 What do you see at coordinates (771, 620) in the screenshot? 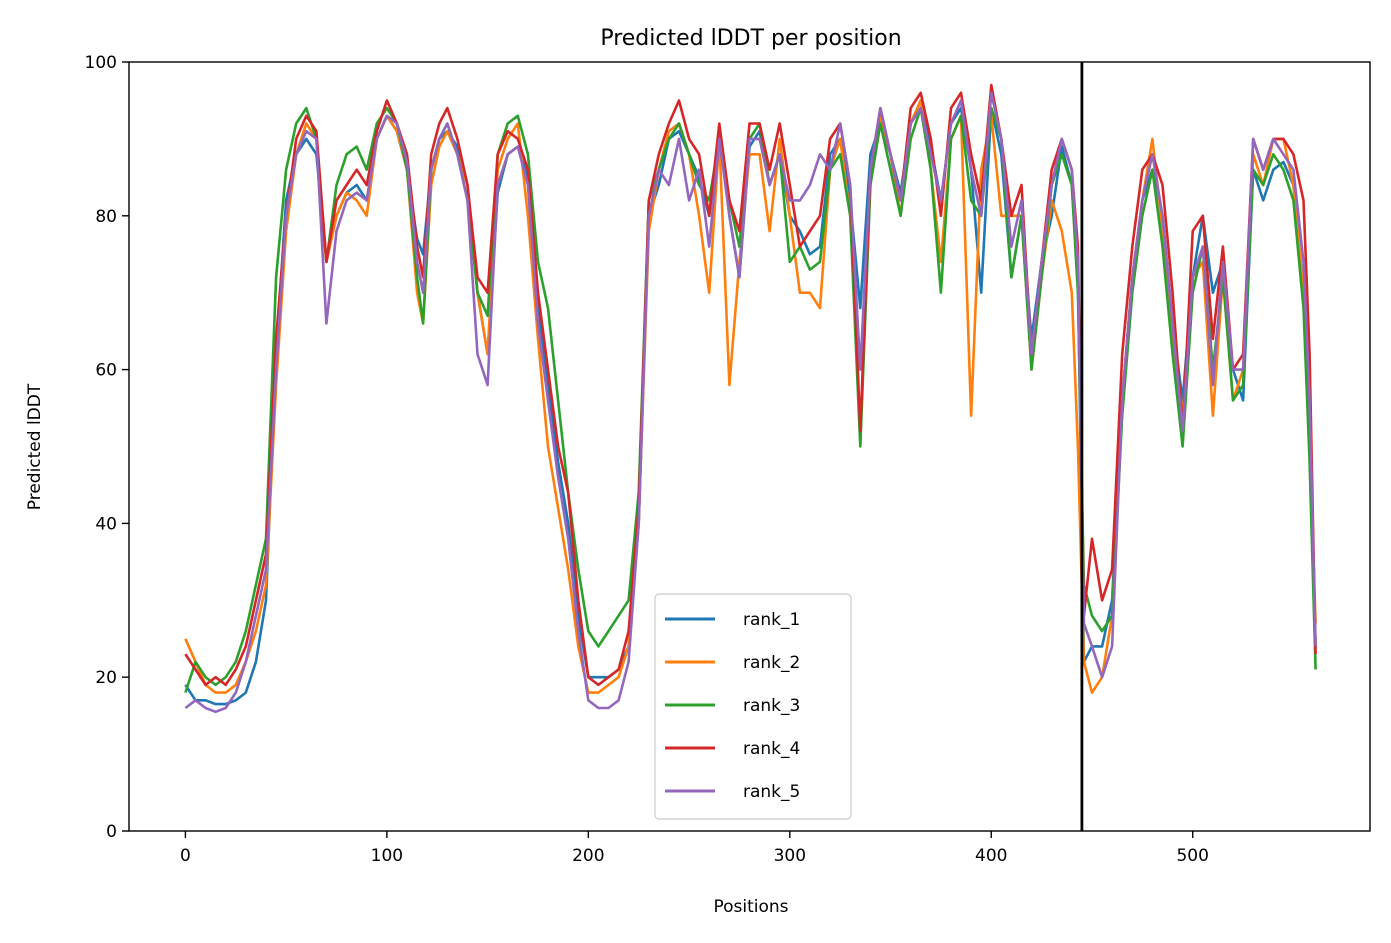
I see `legend-label-rank_1: rank_1` at bounding box center [771, 620].